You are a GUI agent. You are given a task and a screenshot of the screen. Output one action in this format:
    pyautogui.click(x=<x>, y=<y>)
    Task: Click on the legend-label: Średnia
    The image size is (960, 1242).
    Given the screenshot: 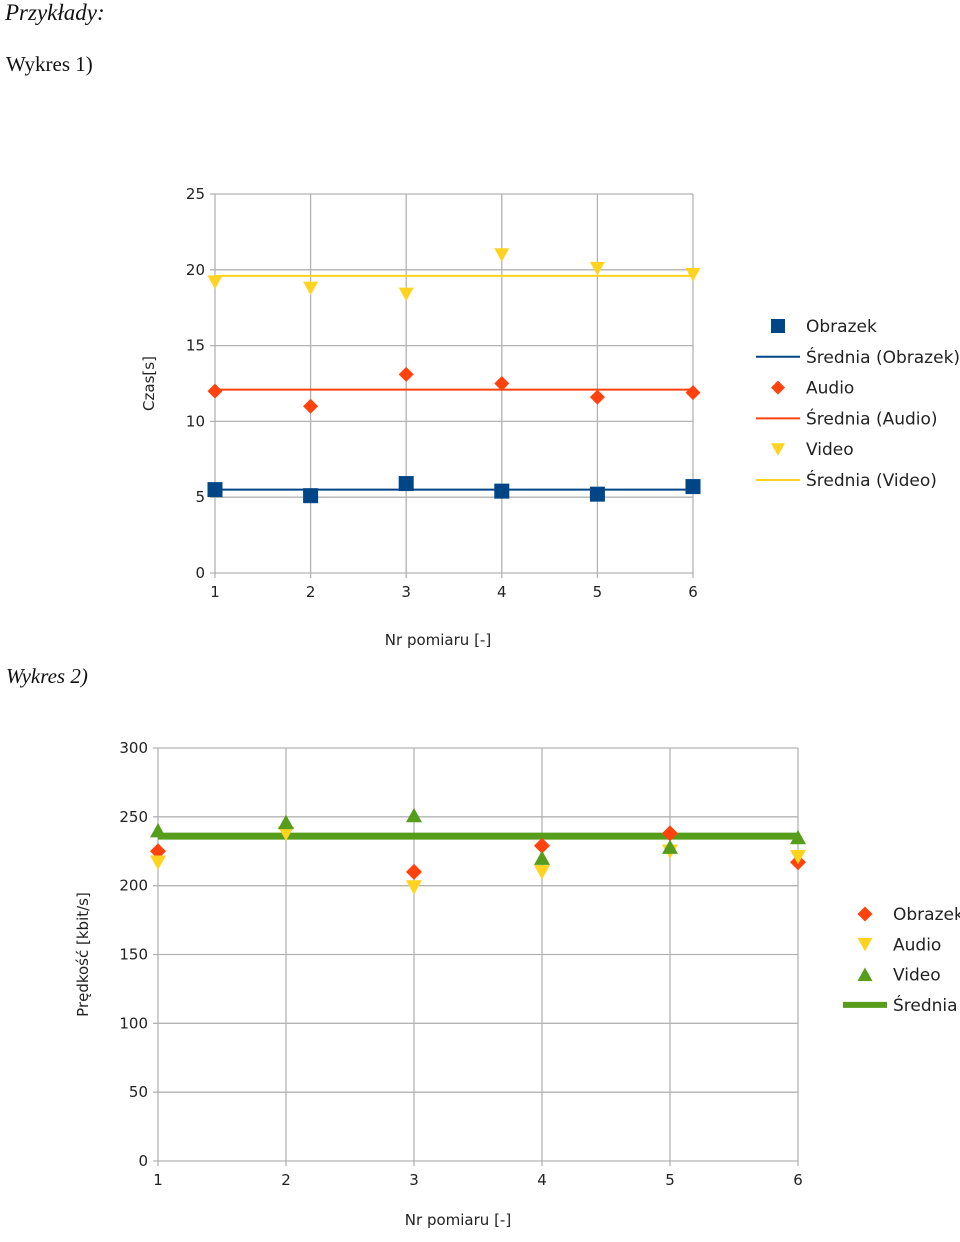 What is the action you would take?
    pyautogui.click(x=925, y=1005)
    